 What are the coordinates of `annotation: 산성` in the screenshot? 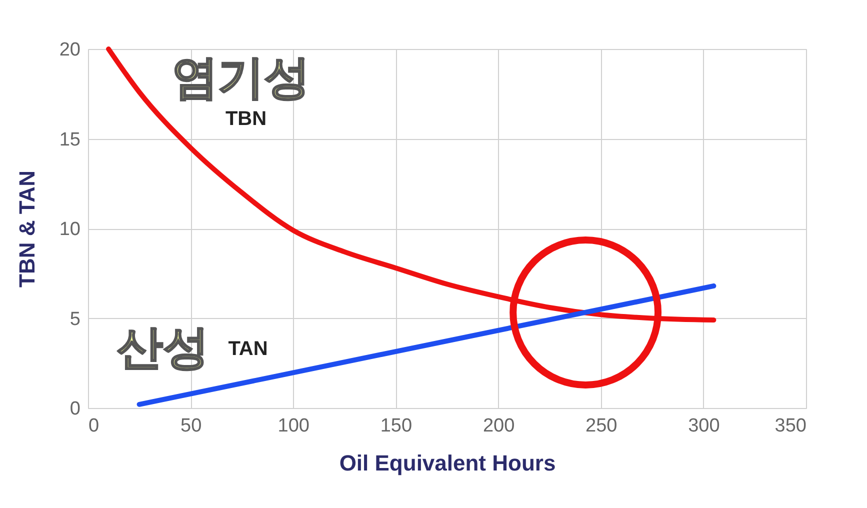 It's located at (163, 347).